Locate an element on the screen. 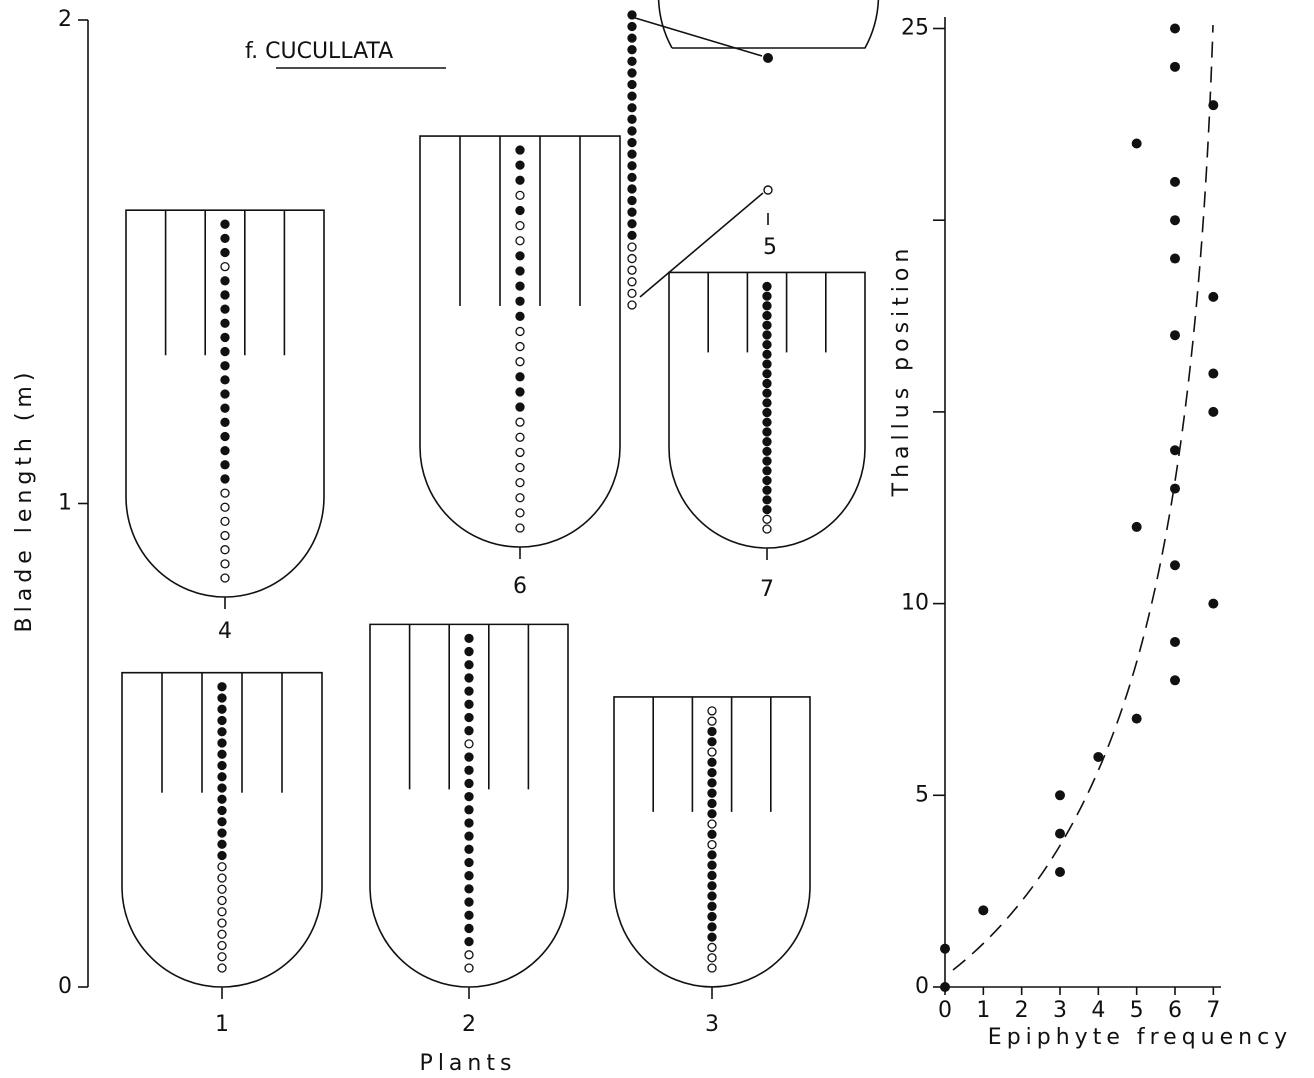 Image resolution: width=1314 pixels, height=1078 pixels. y-axis-label: Blade length (m) is located at coordinates (24, 500).